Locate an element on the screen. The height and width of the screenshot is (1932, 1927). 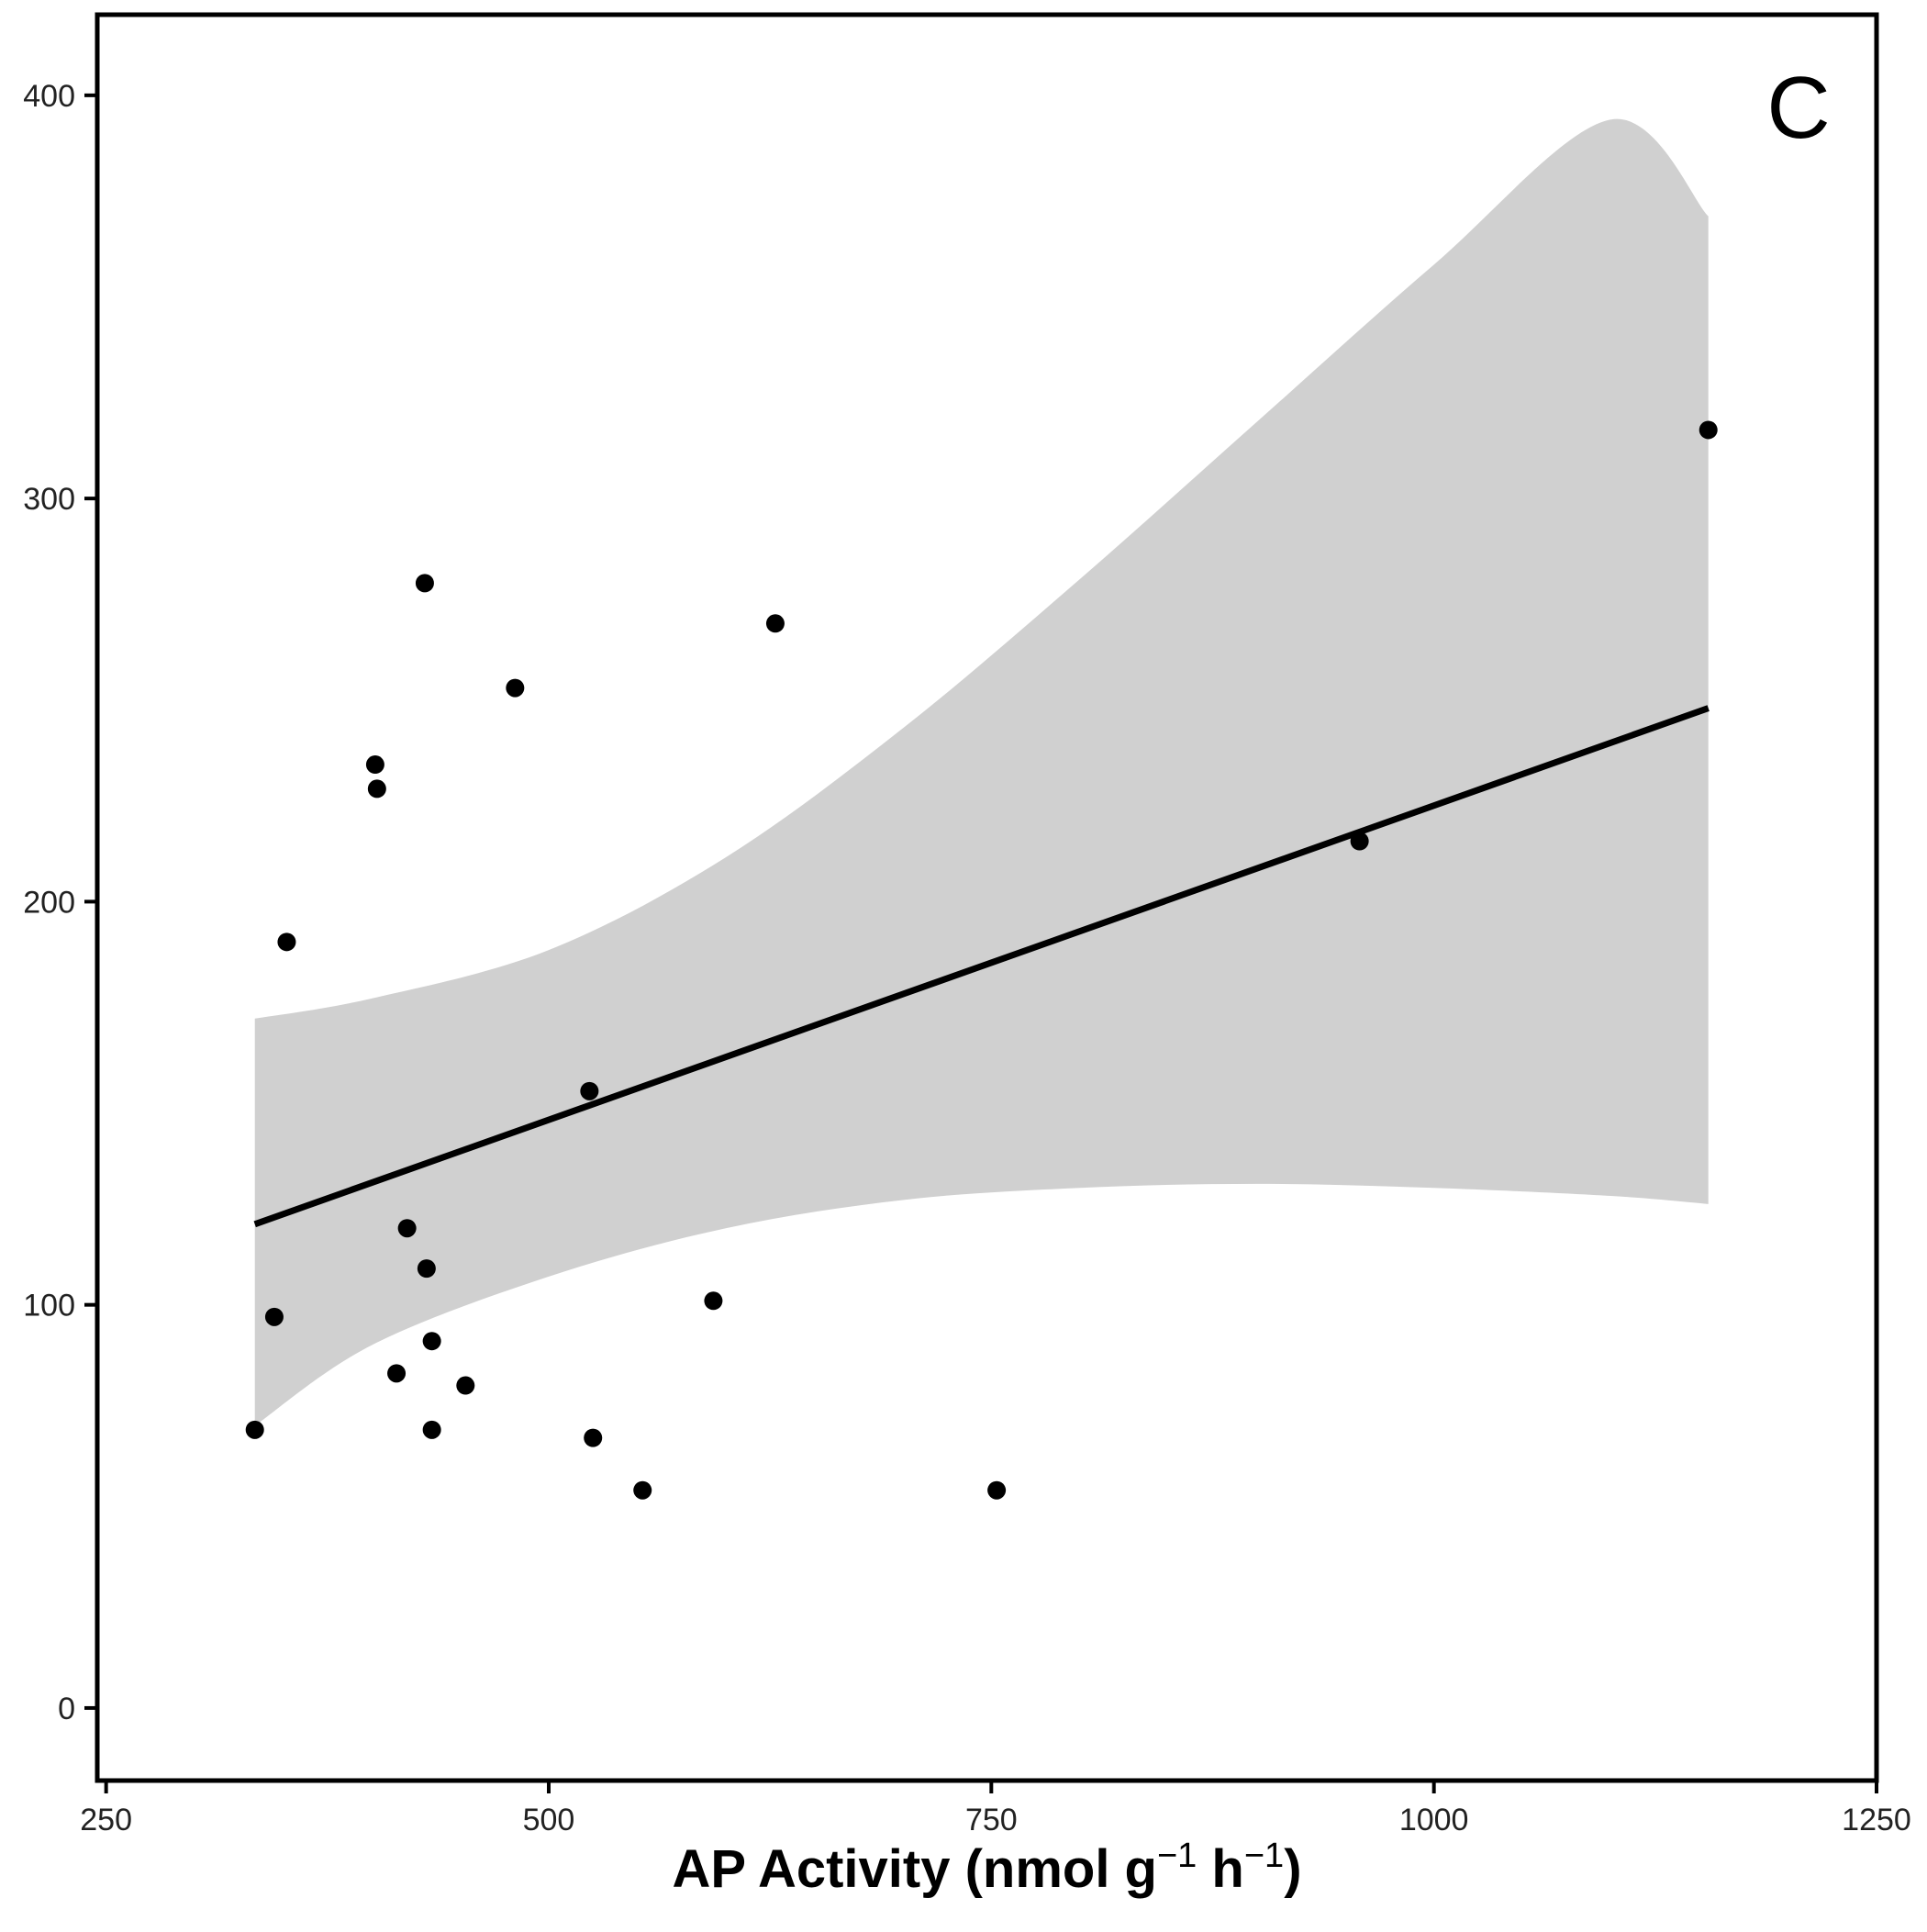
x-tick-label: 1250 is located at coordinates (1876, 1820).